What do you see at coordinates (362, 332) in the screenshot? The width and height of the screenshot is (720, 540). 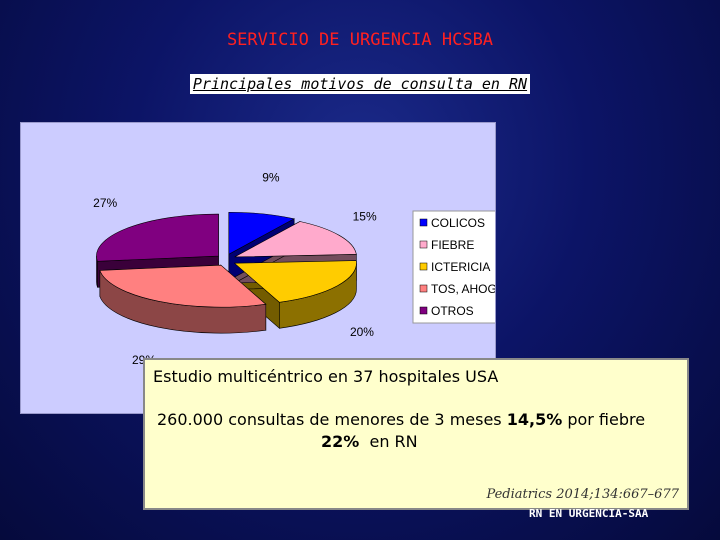 I see `pie-percent-label: 20%` at bounding box center [362, 332].